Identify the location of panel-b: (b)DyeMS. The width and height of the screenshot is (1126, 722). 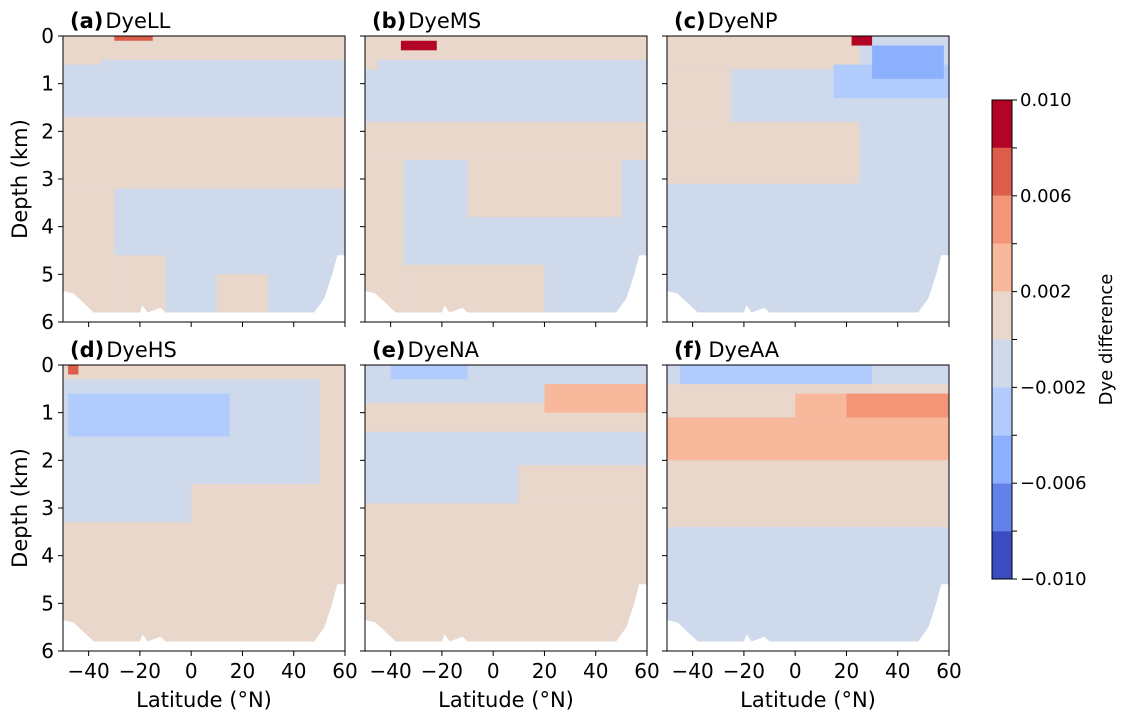
(504, 168).